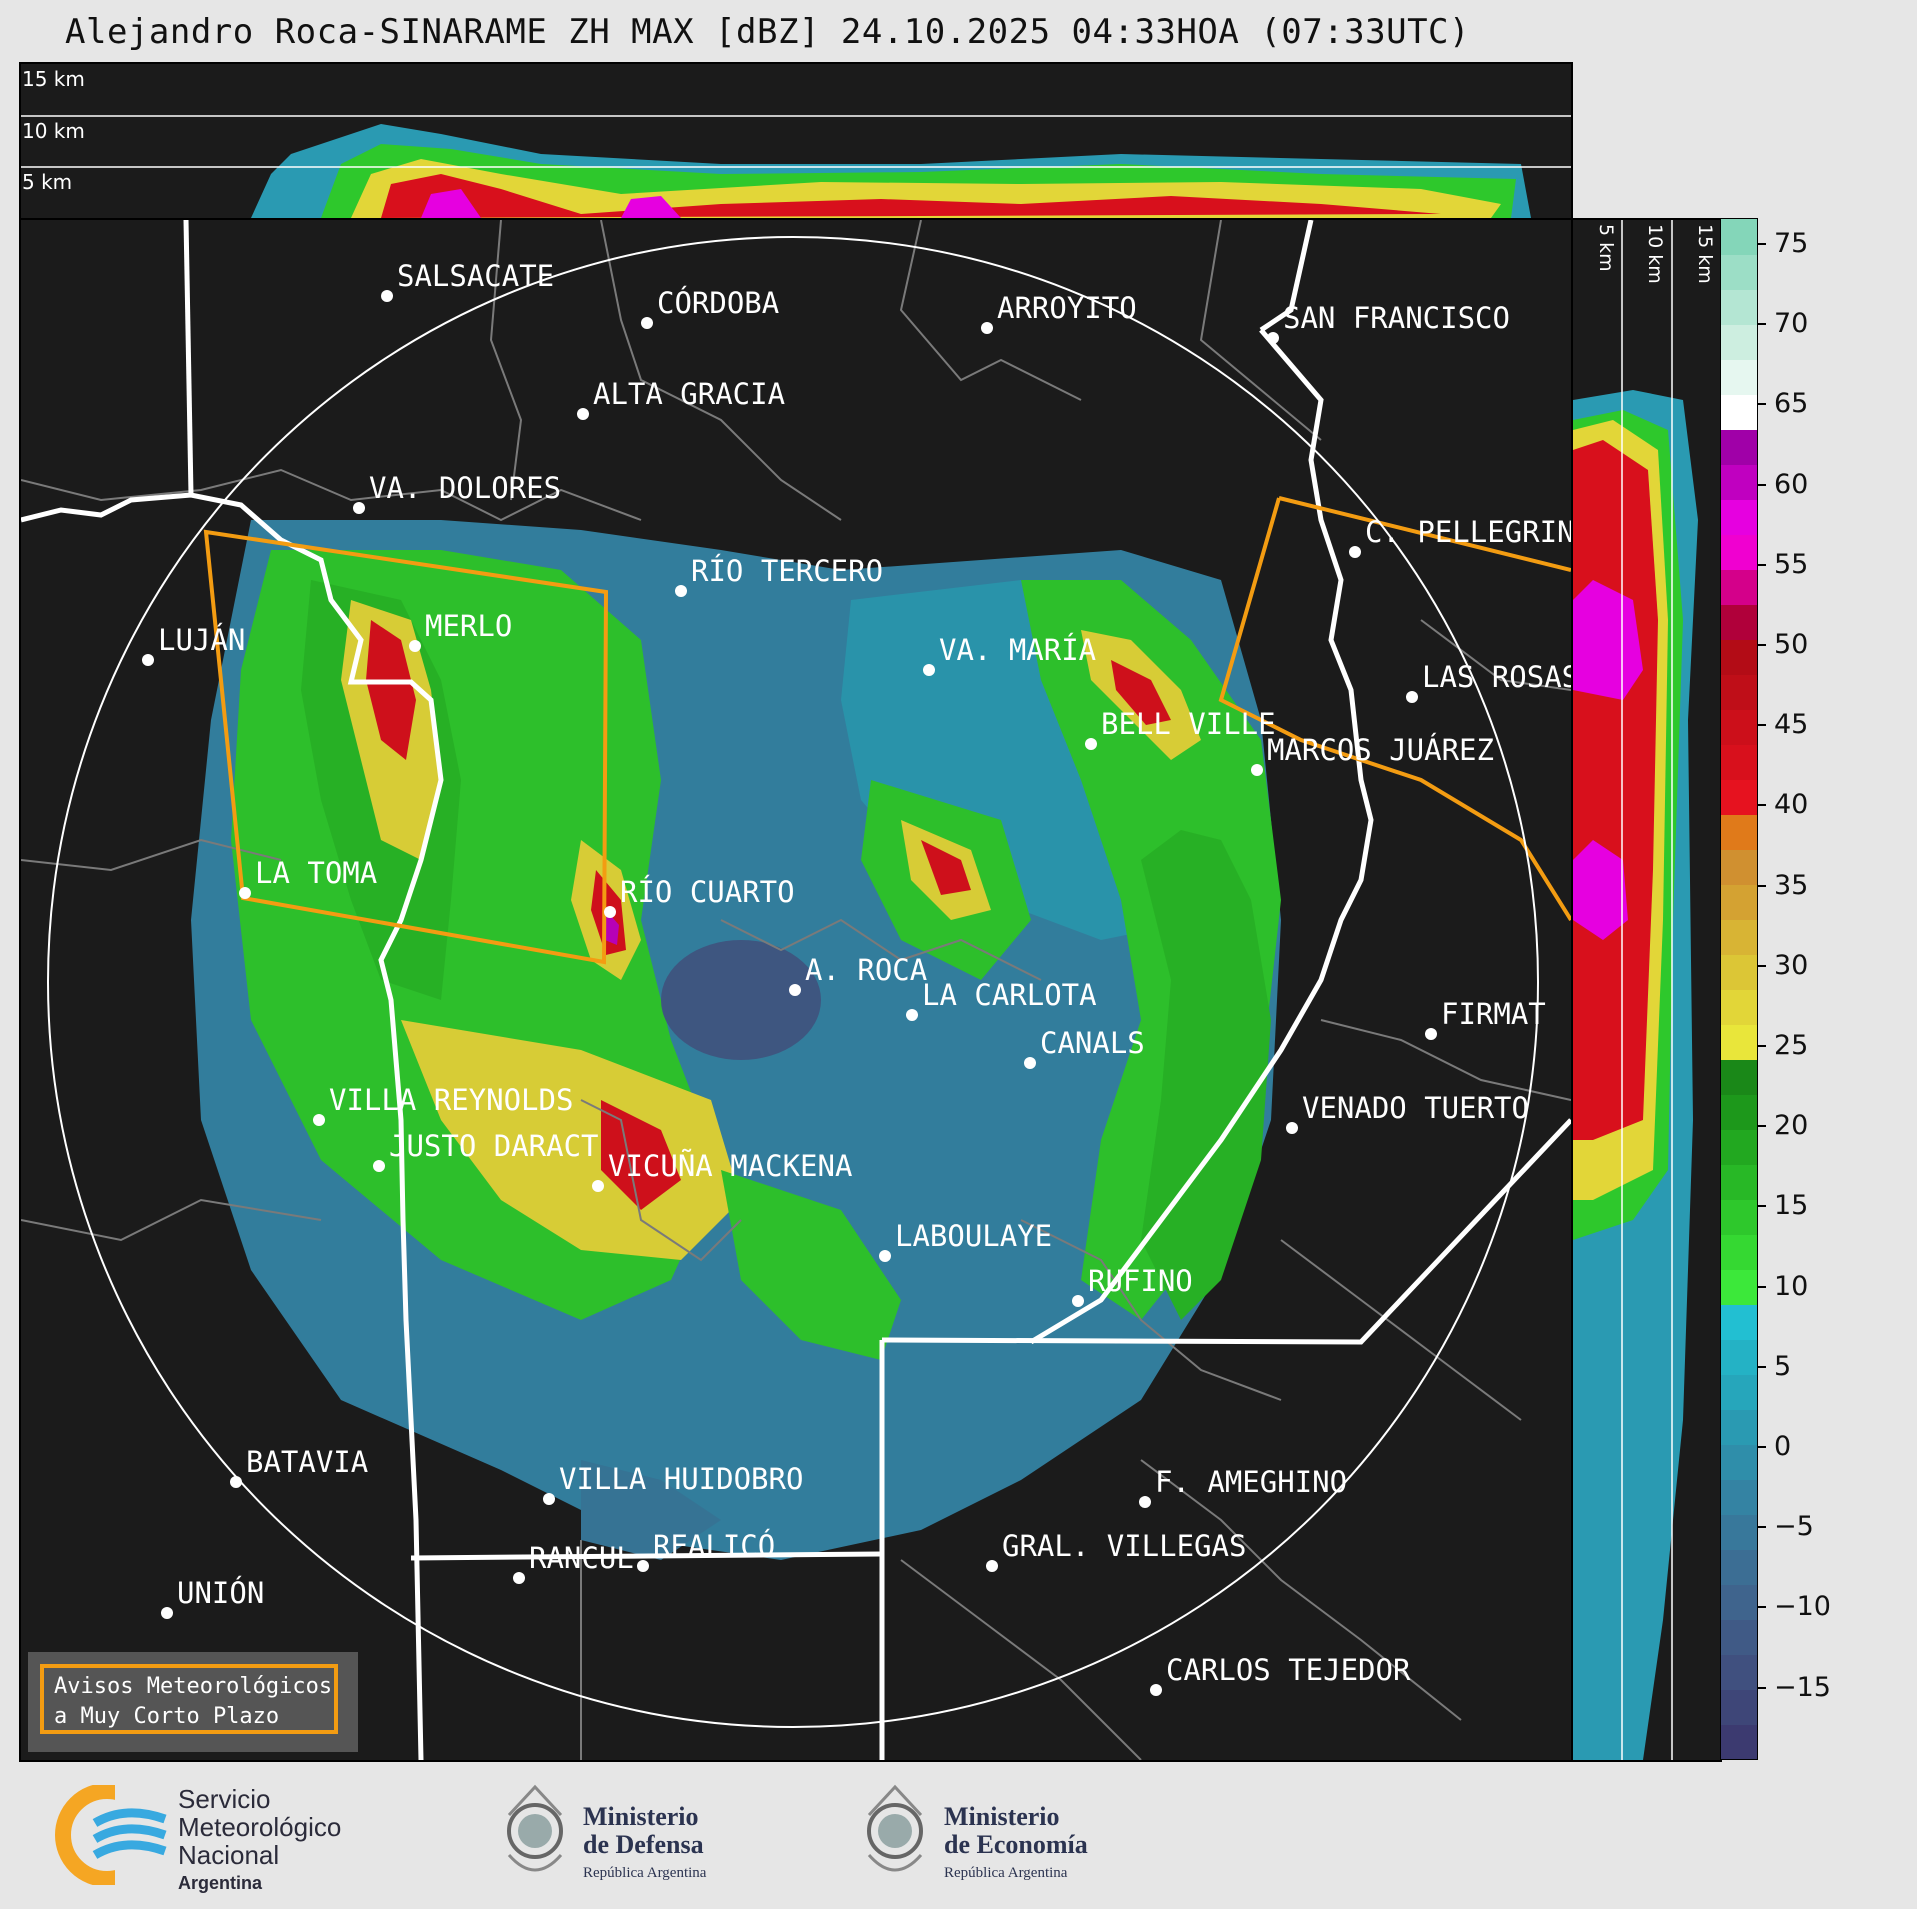 The height and width of the screenshot is (1909, 1917). I want to click on colorbar-tick-label: 45, so click(1791, 725).